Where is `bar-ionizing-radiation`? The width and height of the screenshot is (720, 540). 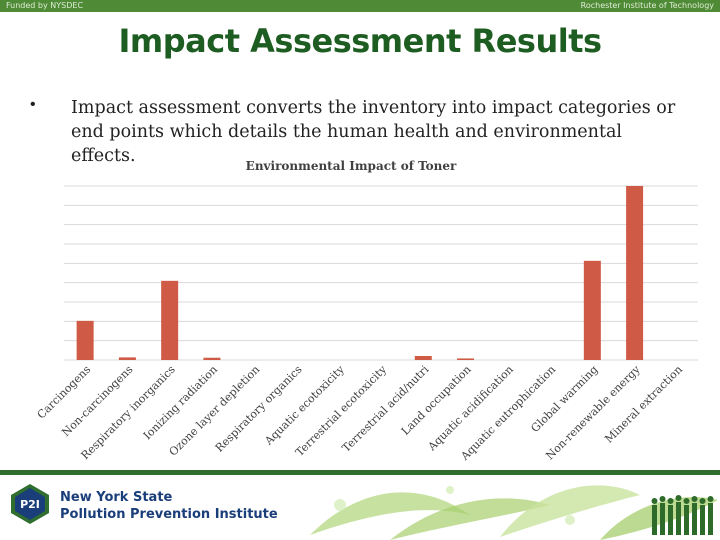 bar-ionizing-radiation is located at coordinates (212, 358).